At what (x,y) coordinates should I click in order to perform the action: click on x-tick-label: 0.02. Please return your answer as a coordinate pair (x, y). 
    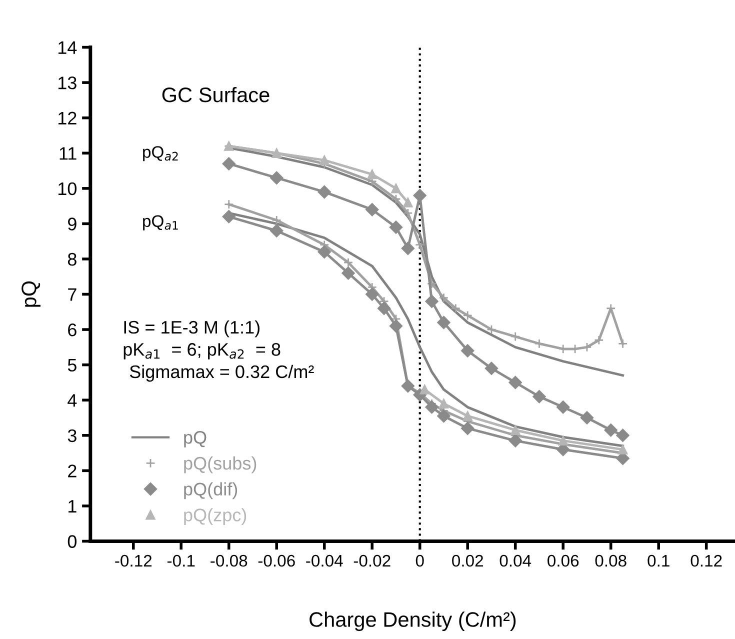
    Looking at the image, I should click on (467, 560).